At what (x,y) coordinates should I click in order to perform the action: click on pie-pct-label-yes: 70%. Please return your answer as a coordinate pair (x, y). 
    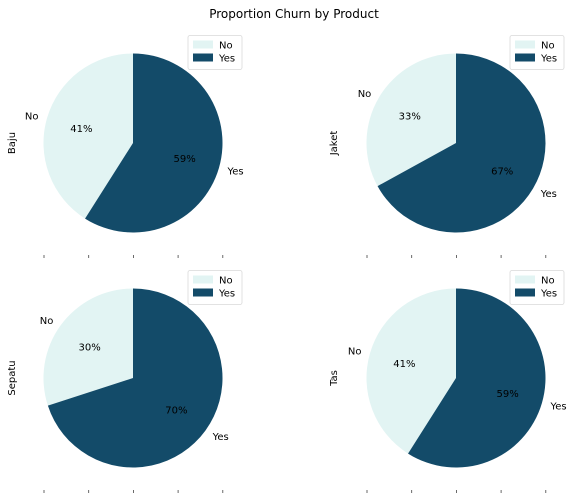
    Looking at the image, I should click on (176, 411).